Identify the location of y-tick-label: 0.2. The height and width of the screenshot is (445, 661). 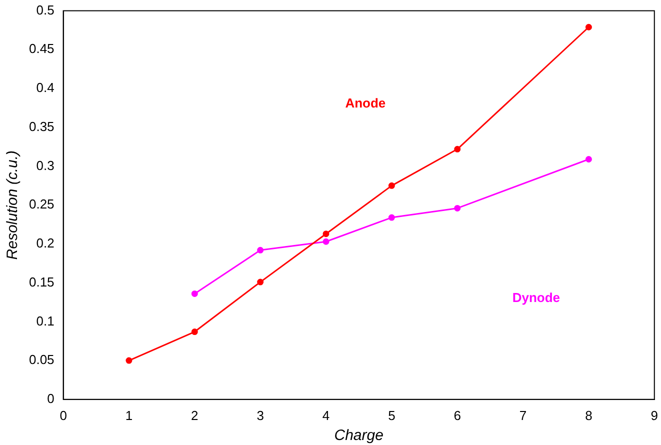
(45, 243).